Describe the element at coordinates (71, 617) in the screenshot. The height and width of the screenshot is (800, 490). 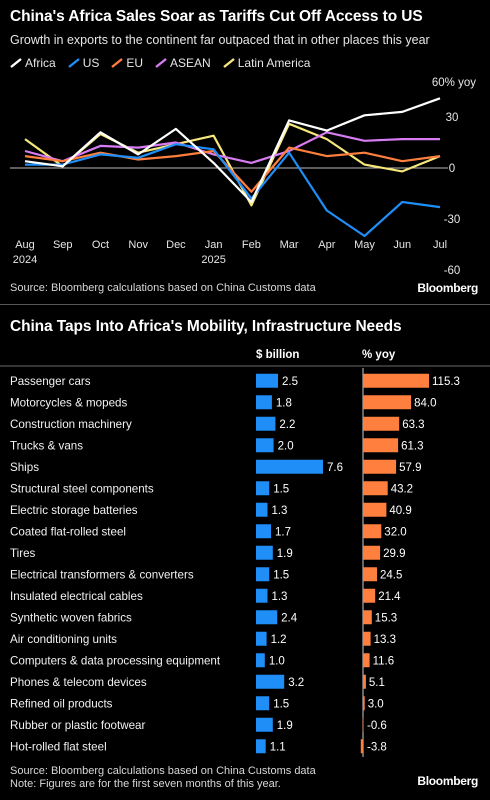
I see `row-label: Synthetic woven fabrics` at that location.